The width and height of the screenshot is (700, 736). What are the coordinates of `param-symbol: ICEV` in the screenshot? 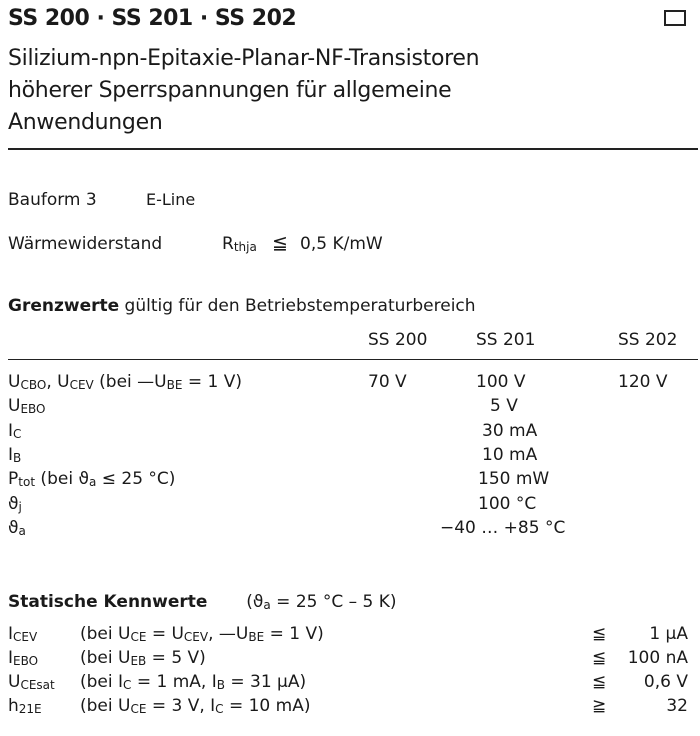 It's located at (22, 634).